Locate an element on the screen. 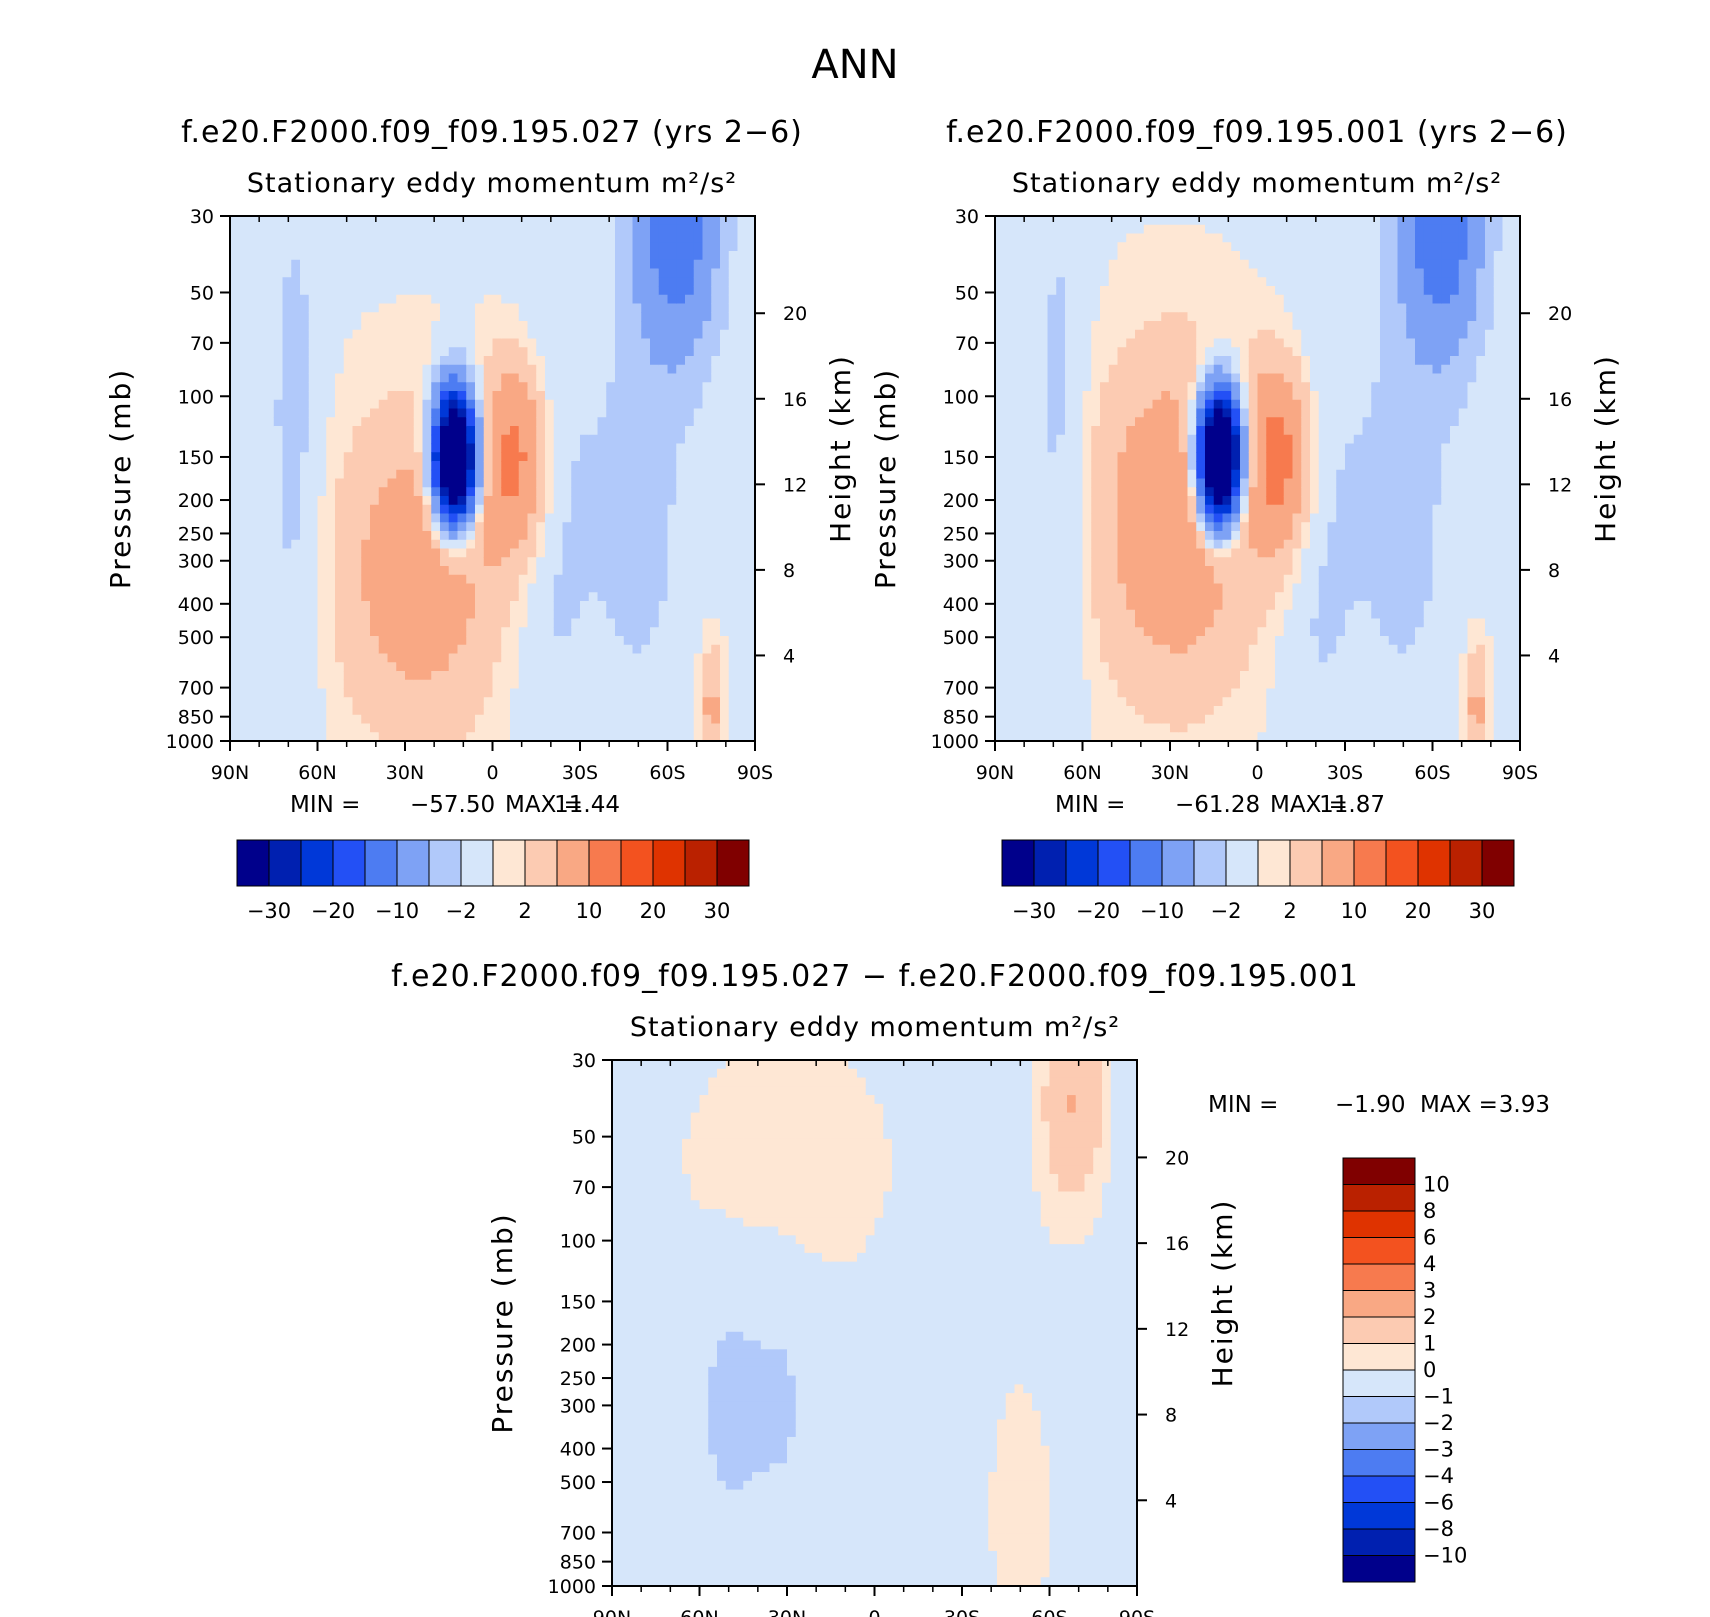 Image resolution: width=1710 pixels, height=1617 pixels. variable-title: Stationary eddy momentum m²/s² is located at coordinates (1257, 183).